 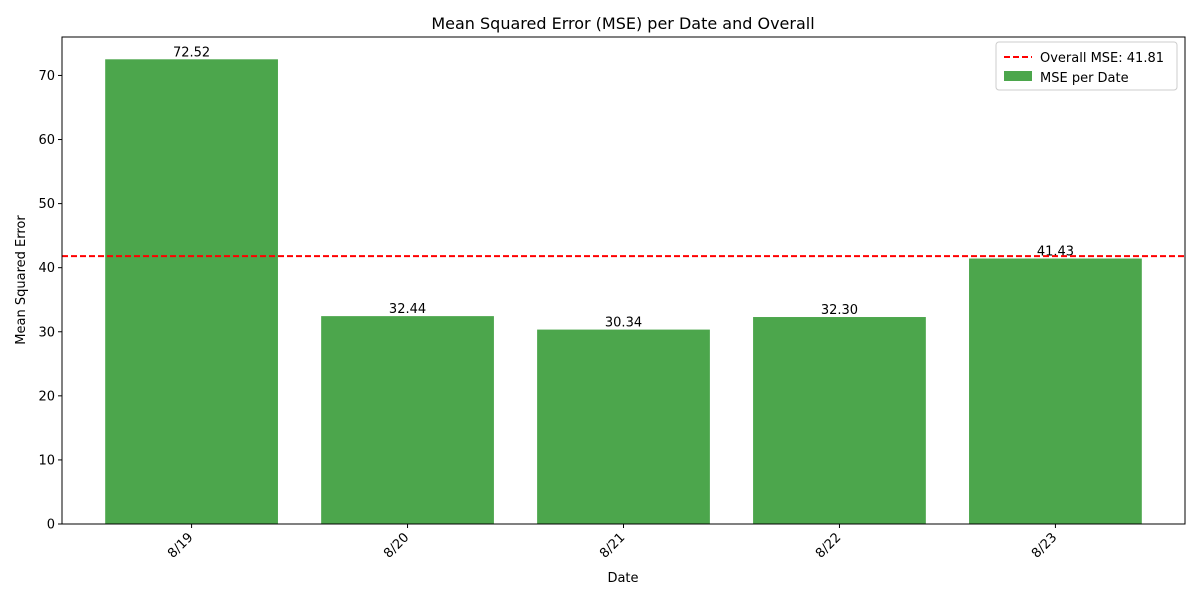 I want to click on x-tick-label: 8/22, so click(x=828, y=545).